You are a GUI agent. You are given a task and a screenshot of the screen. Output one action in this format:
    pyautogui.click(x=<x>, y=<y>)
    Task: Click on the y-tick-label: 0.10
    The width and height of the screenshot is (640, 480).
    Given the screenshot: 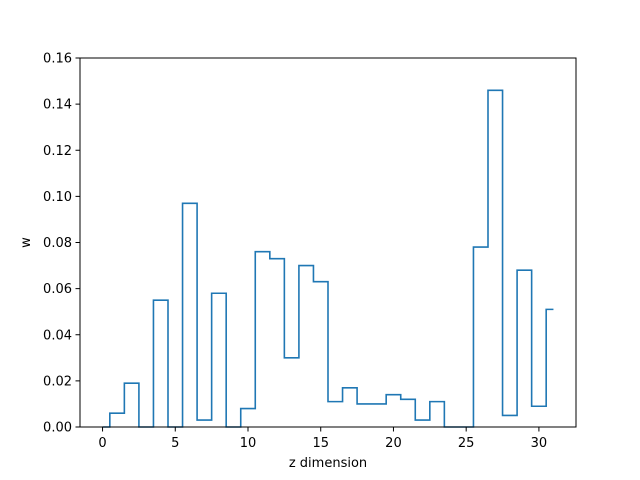 What is the action you would take?
    pyautogui.click(x=57, y=197)
    